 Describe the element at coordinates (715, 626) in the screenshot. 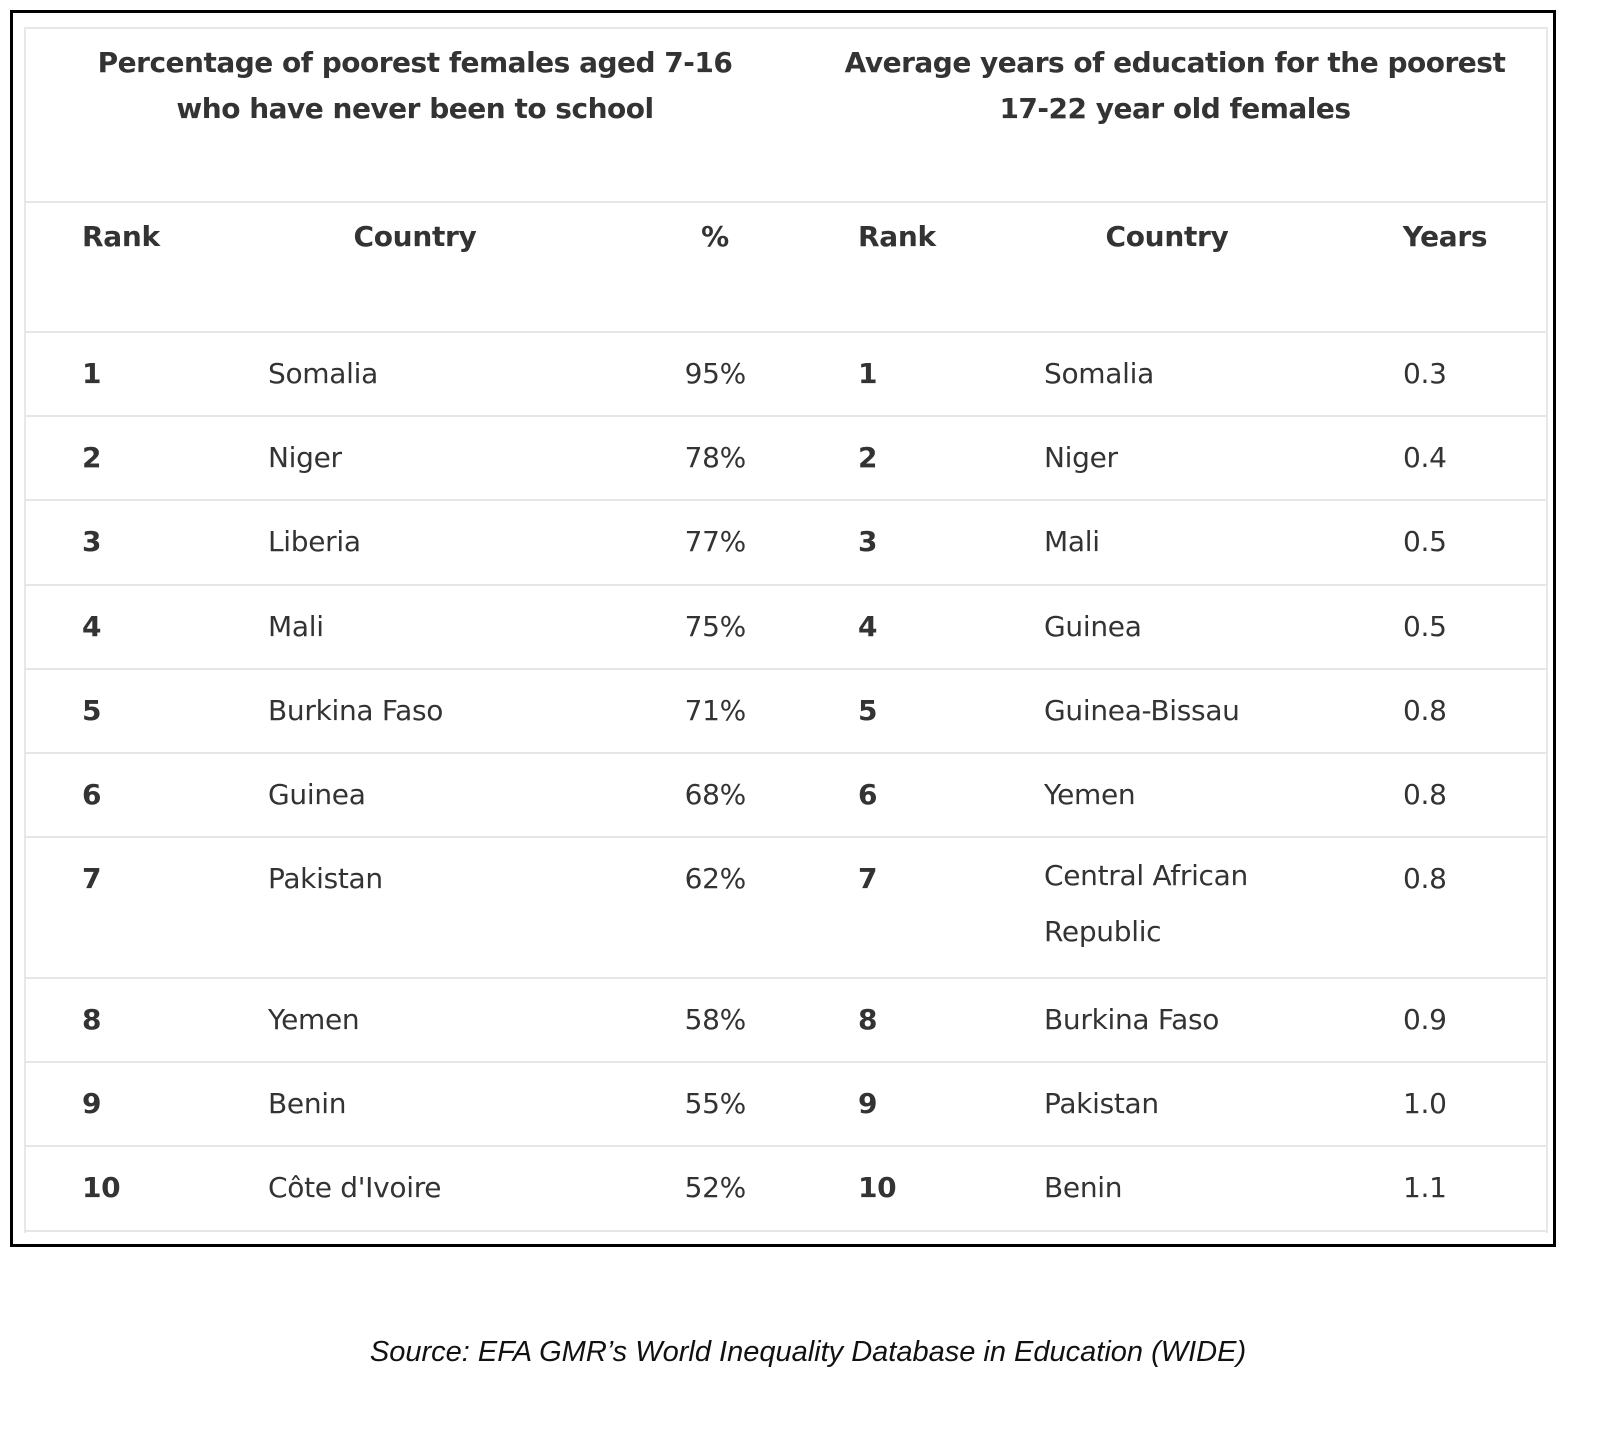

I see `table1-percent: 75%` at that location.